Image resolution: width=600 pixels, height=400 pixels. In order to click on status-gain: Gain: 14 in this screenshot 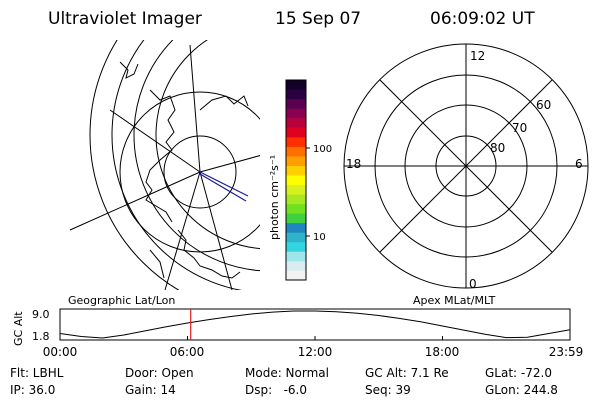, I will do `click(150, 390)`.